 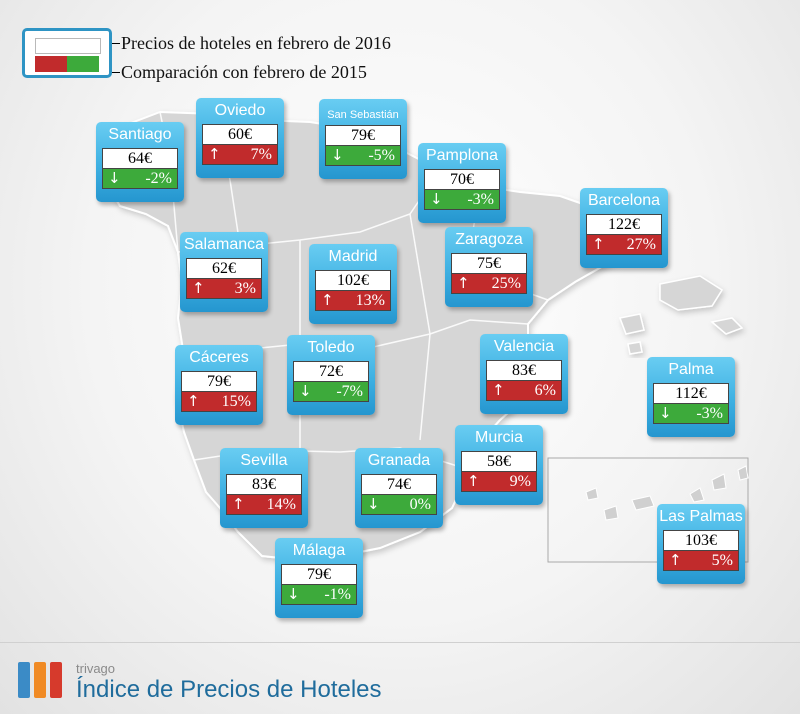 I want to click on city-card-madrid: Madrid 102€ ↑ 13%, so click(x=353, y=284).